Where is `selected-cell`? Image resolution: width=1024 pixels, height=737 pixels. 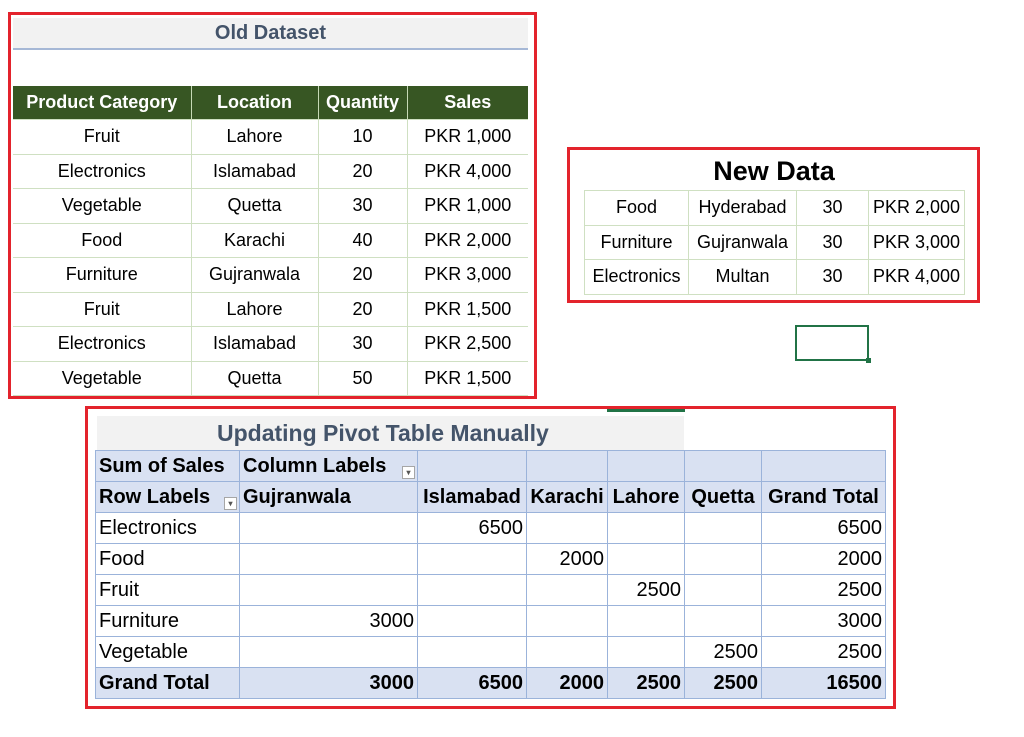
selected-cell is located at coordinates (833, 344).